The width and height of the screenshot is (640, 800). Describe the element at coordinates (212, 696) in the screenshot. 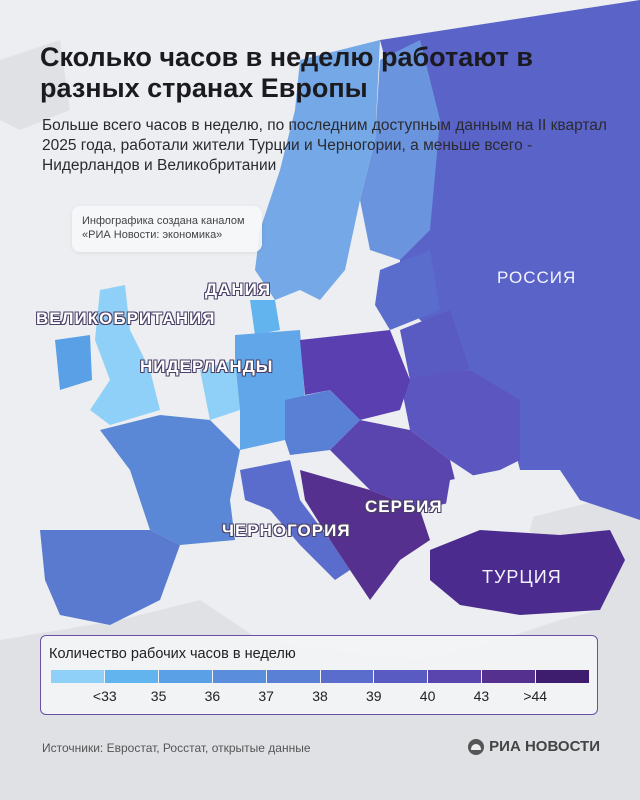

I see `legend-tick: 36` at that location.